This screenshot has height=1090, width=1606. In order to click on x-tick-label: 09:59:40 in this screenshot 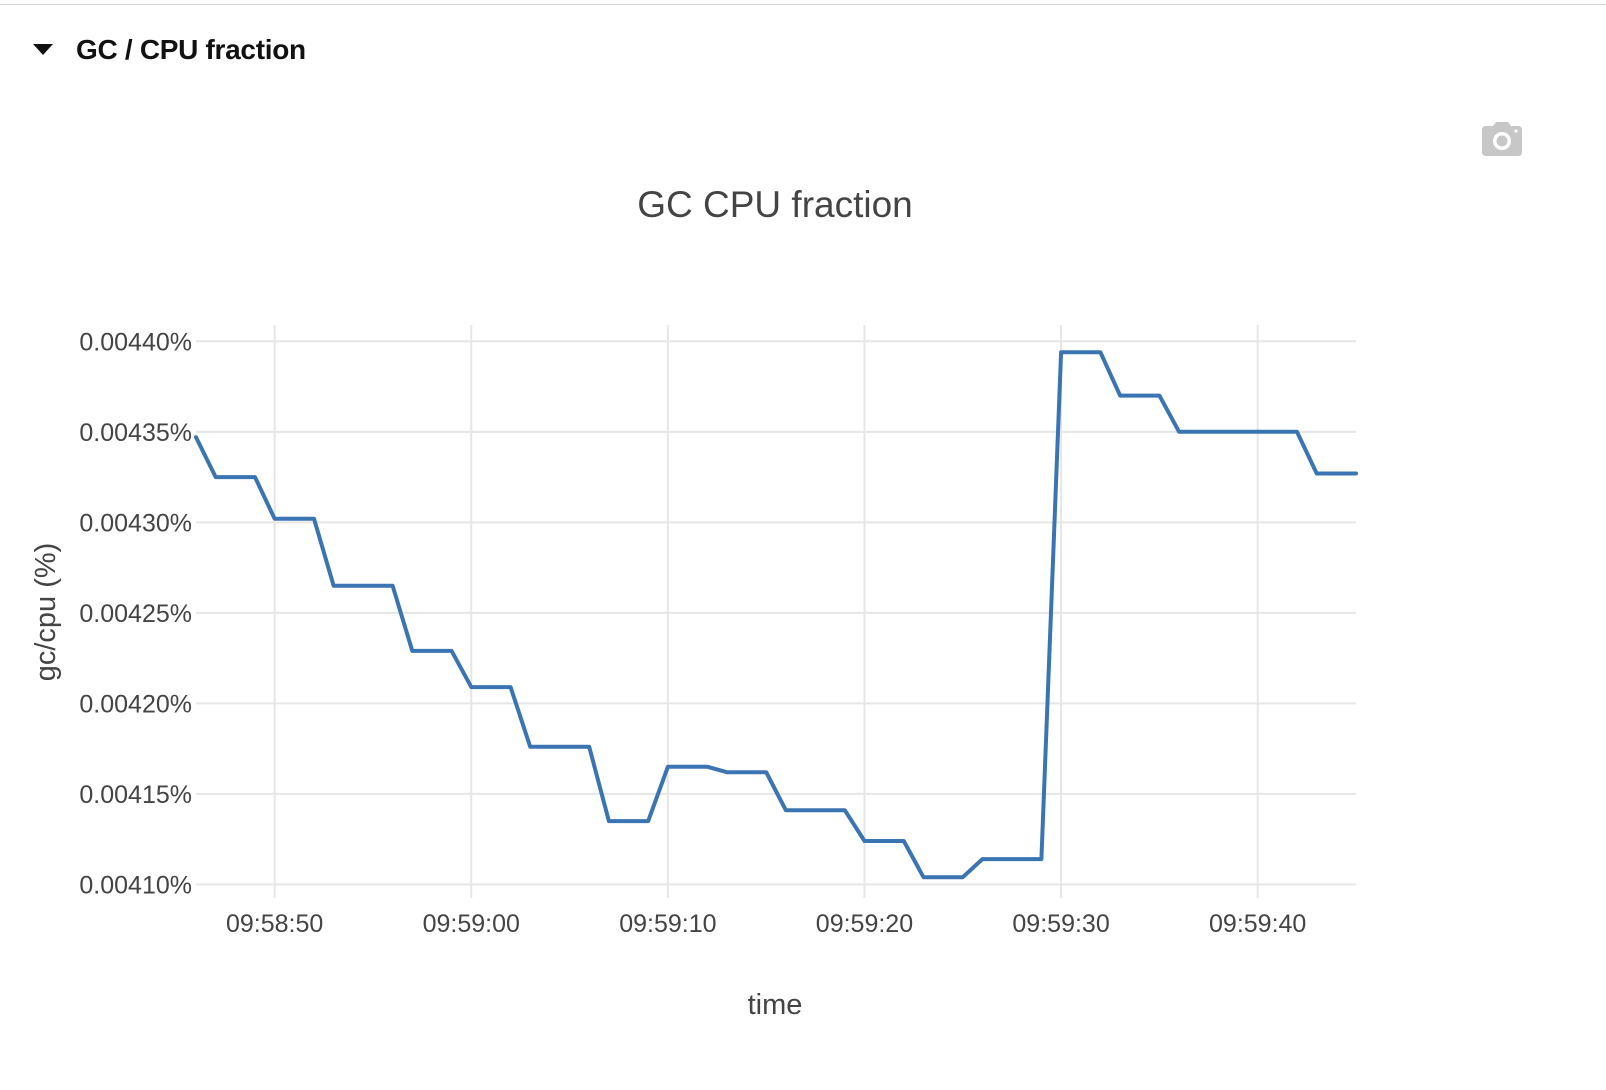, I will do `click(1257, 924)`.